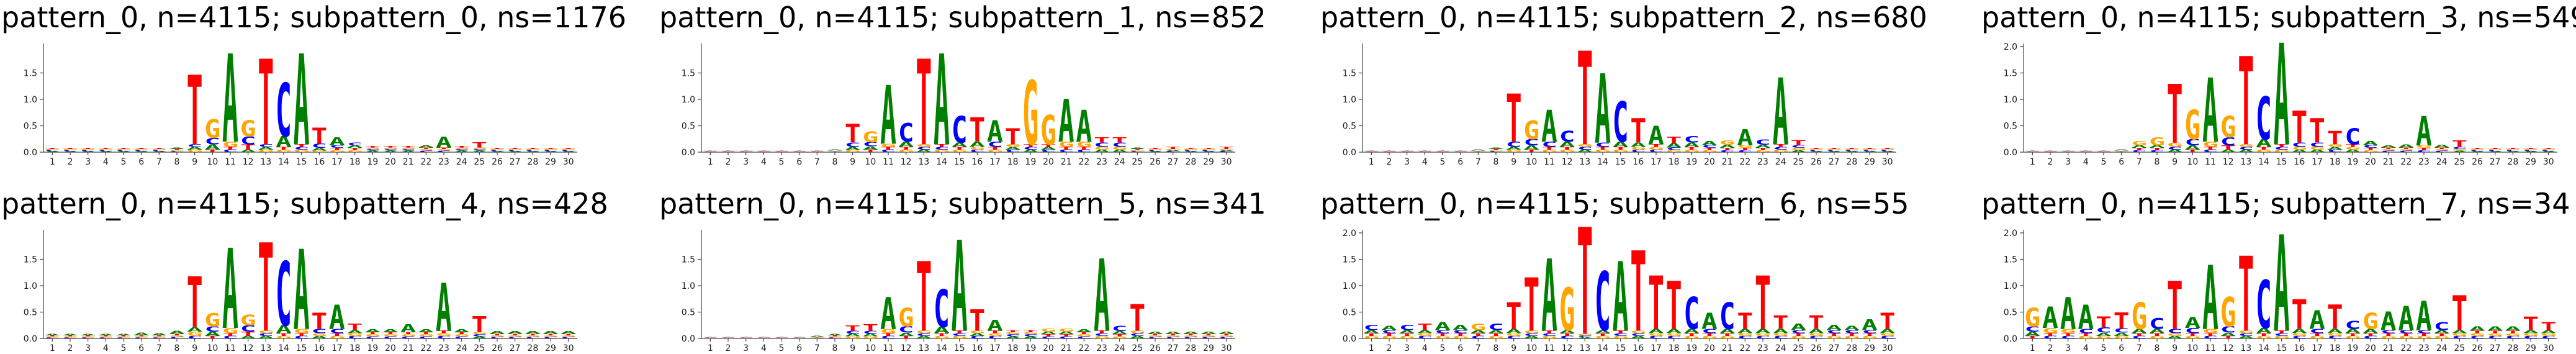  What do you see at coordinates (2192, 348) in the screenshot?
I see `x-tick-label: 10` at bounding box center [2192, 348].